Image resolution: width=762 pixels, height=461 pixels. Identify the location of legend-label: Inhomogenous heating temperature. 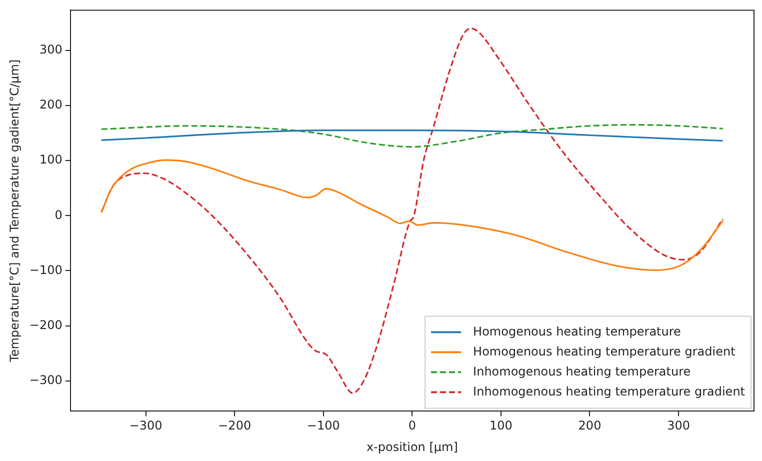
(582, 371).